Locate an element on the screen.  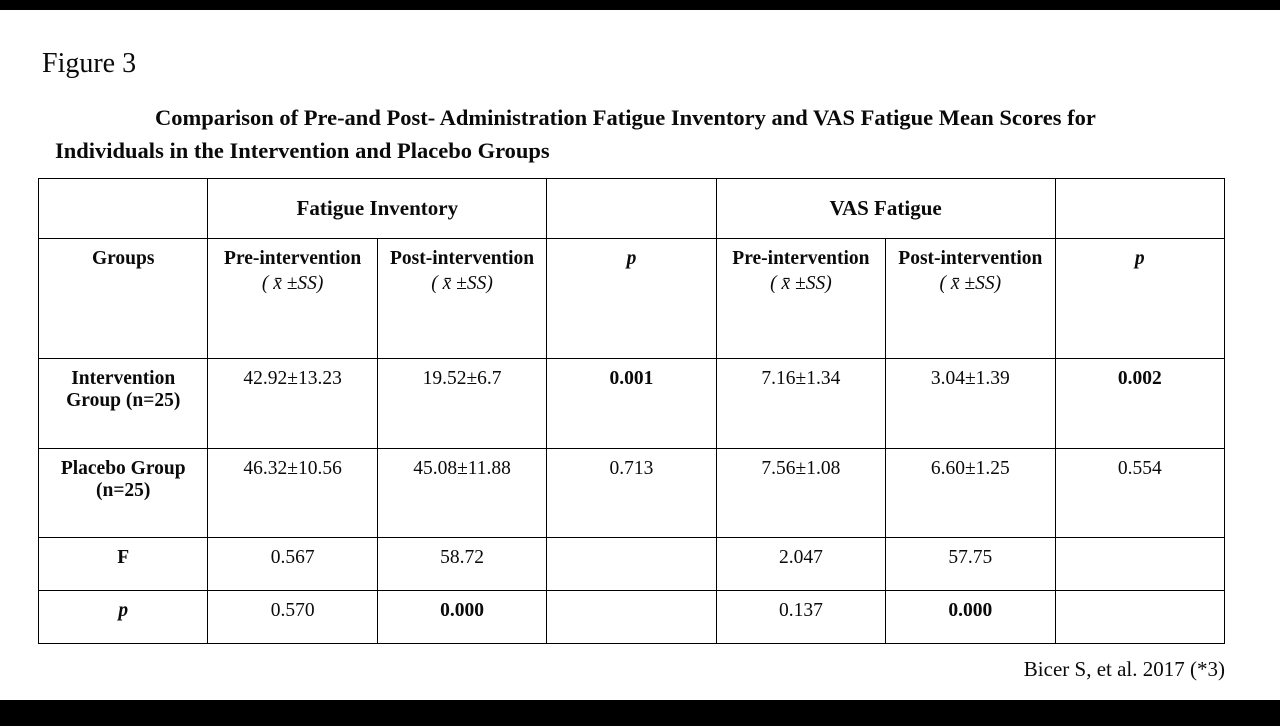
cell-intervention-fi-post: 19.52±6.7 is located at coordinates (462, 403).